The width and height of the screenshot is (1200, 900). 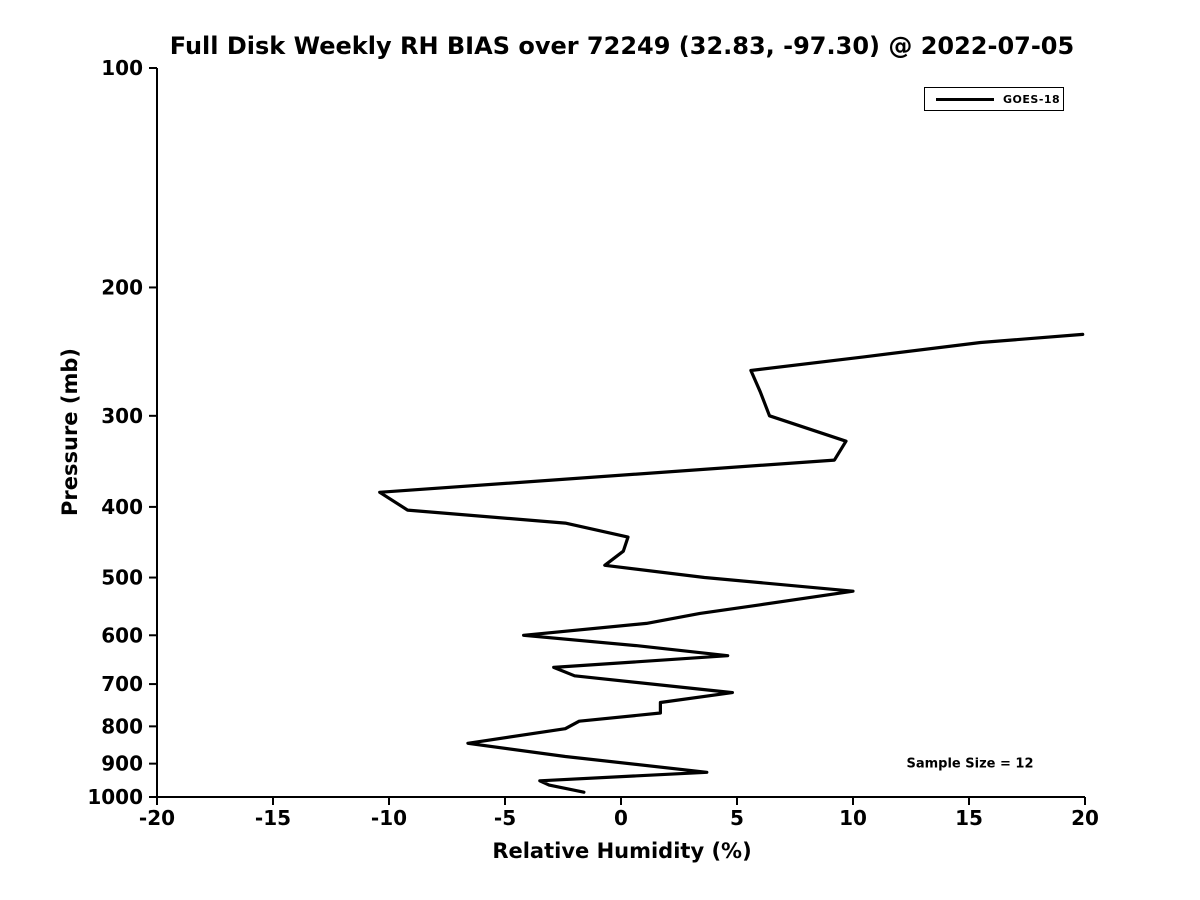 I want to click on x-tick-label: 10, so click(x=853, y=818).